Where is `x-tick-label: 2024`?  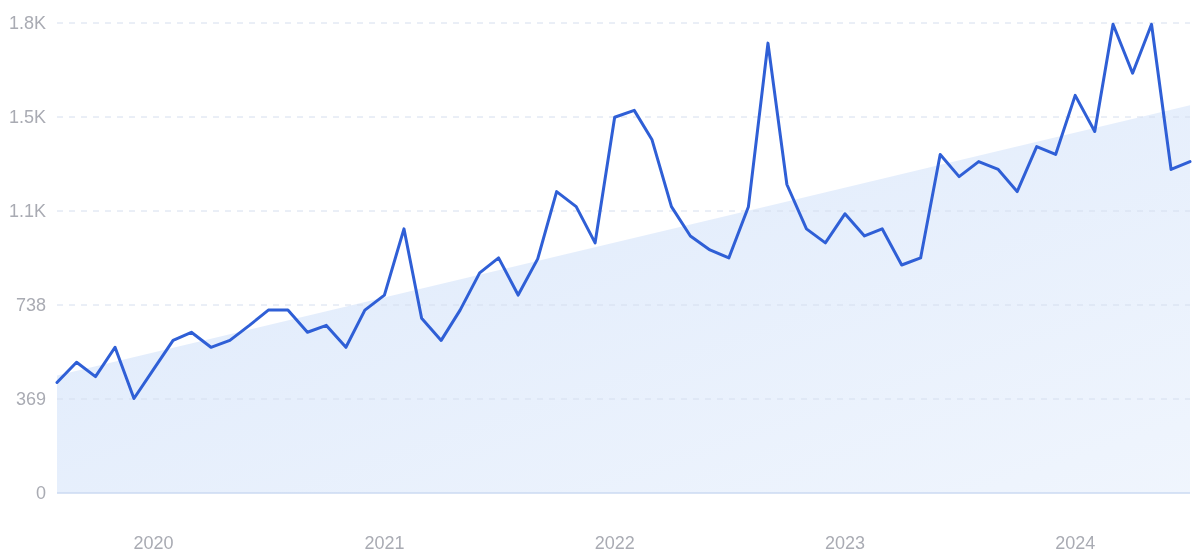 x-tick-label: 2024 is located at coordinates (1075, 543).